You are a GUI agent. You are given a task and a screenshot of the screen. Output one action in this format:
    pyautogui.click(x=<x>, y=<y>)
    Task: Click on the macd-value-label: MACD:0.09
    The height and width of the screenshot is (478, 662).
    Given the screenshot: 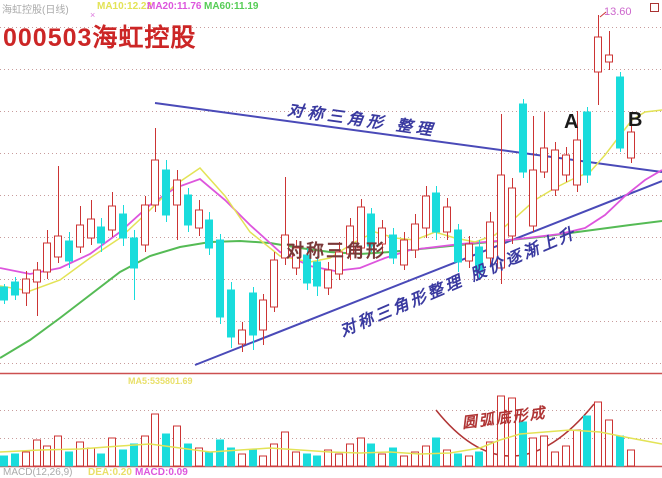 What is the action you would take?
    pyautogui.click(x=161, y=472)
    